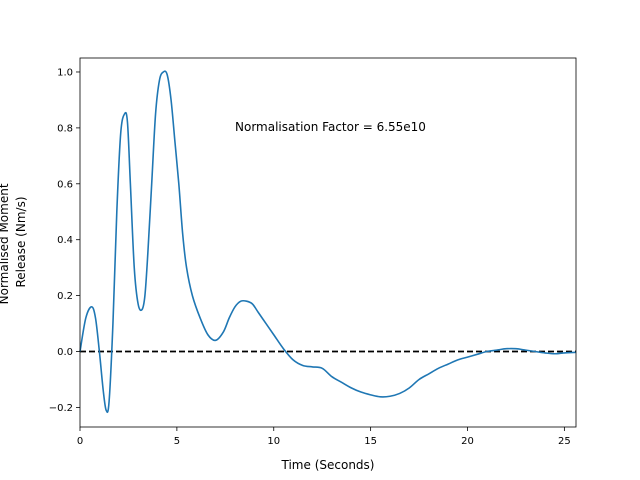  I want to click on normalisation-factor-annotation: Normalisation Factor = 6.55e10, so click(330, 127).